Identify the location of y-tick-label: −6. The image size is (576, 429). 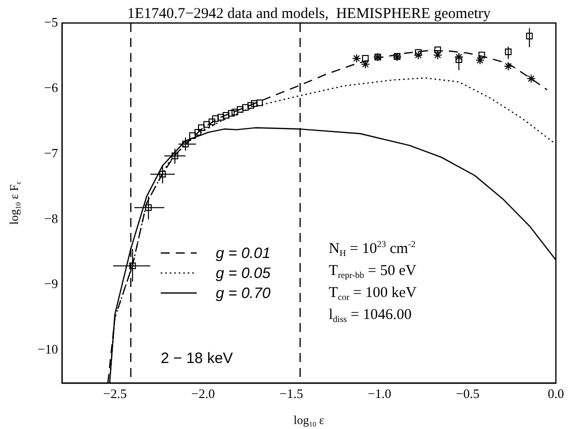
(51, 87).